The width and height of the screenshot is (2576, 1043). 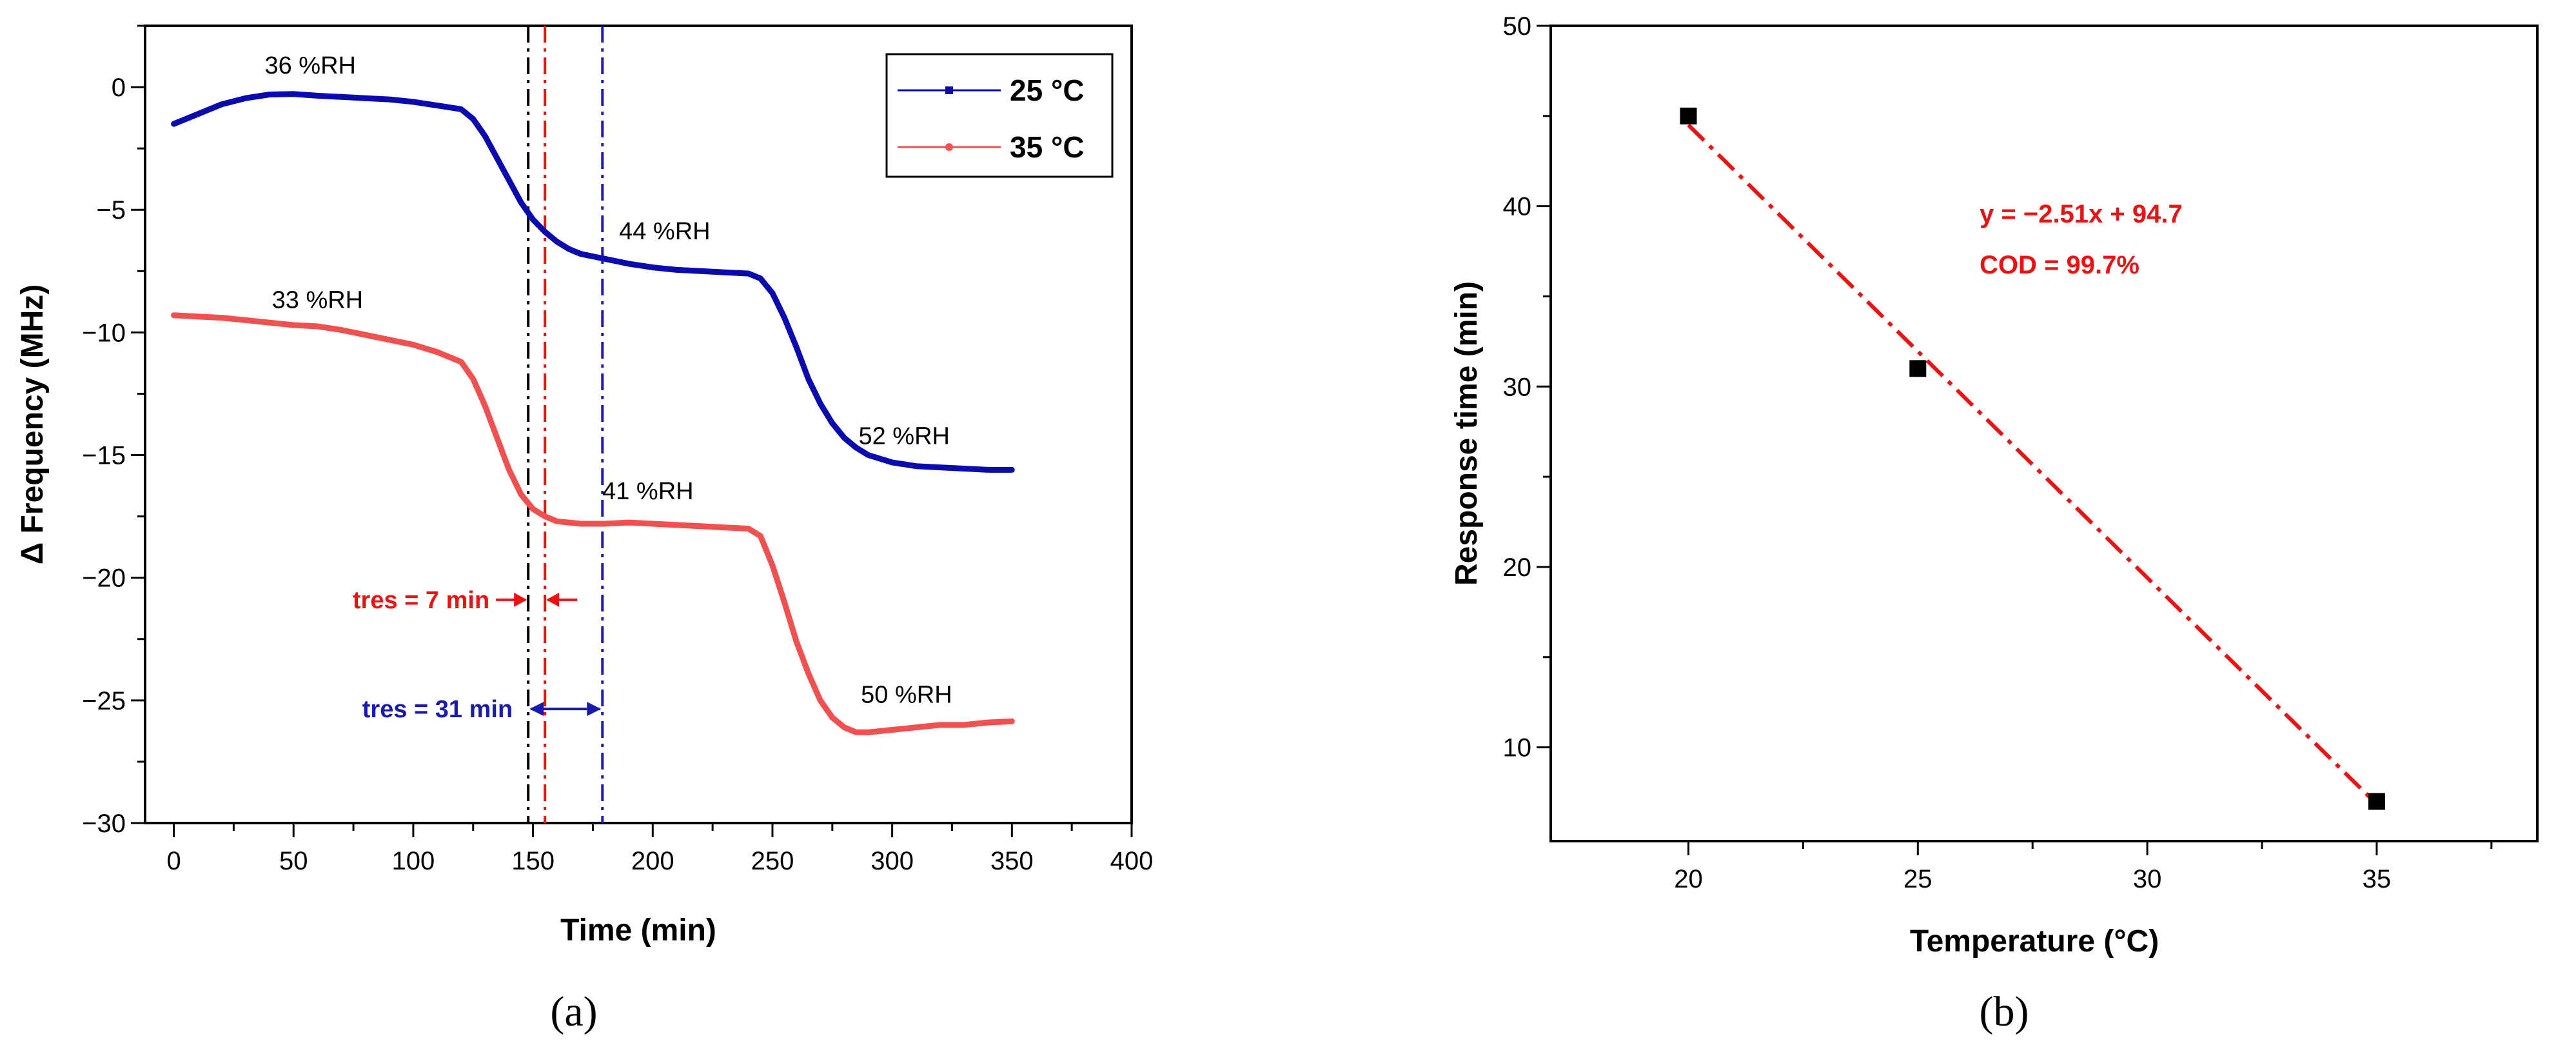 What do you see at coordinates (773, 861) in the screenshot?
I see `x-tick-label: 250` at bounding box center [773, 861].